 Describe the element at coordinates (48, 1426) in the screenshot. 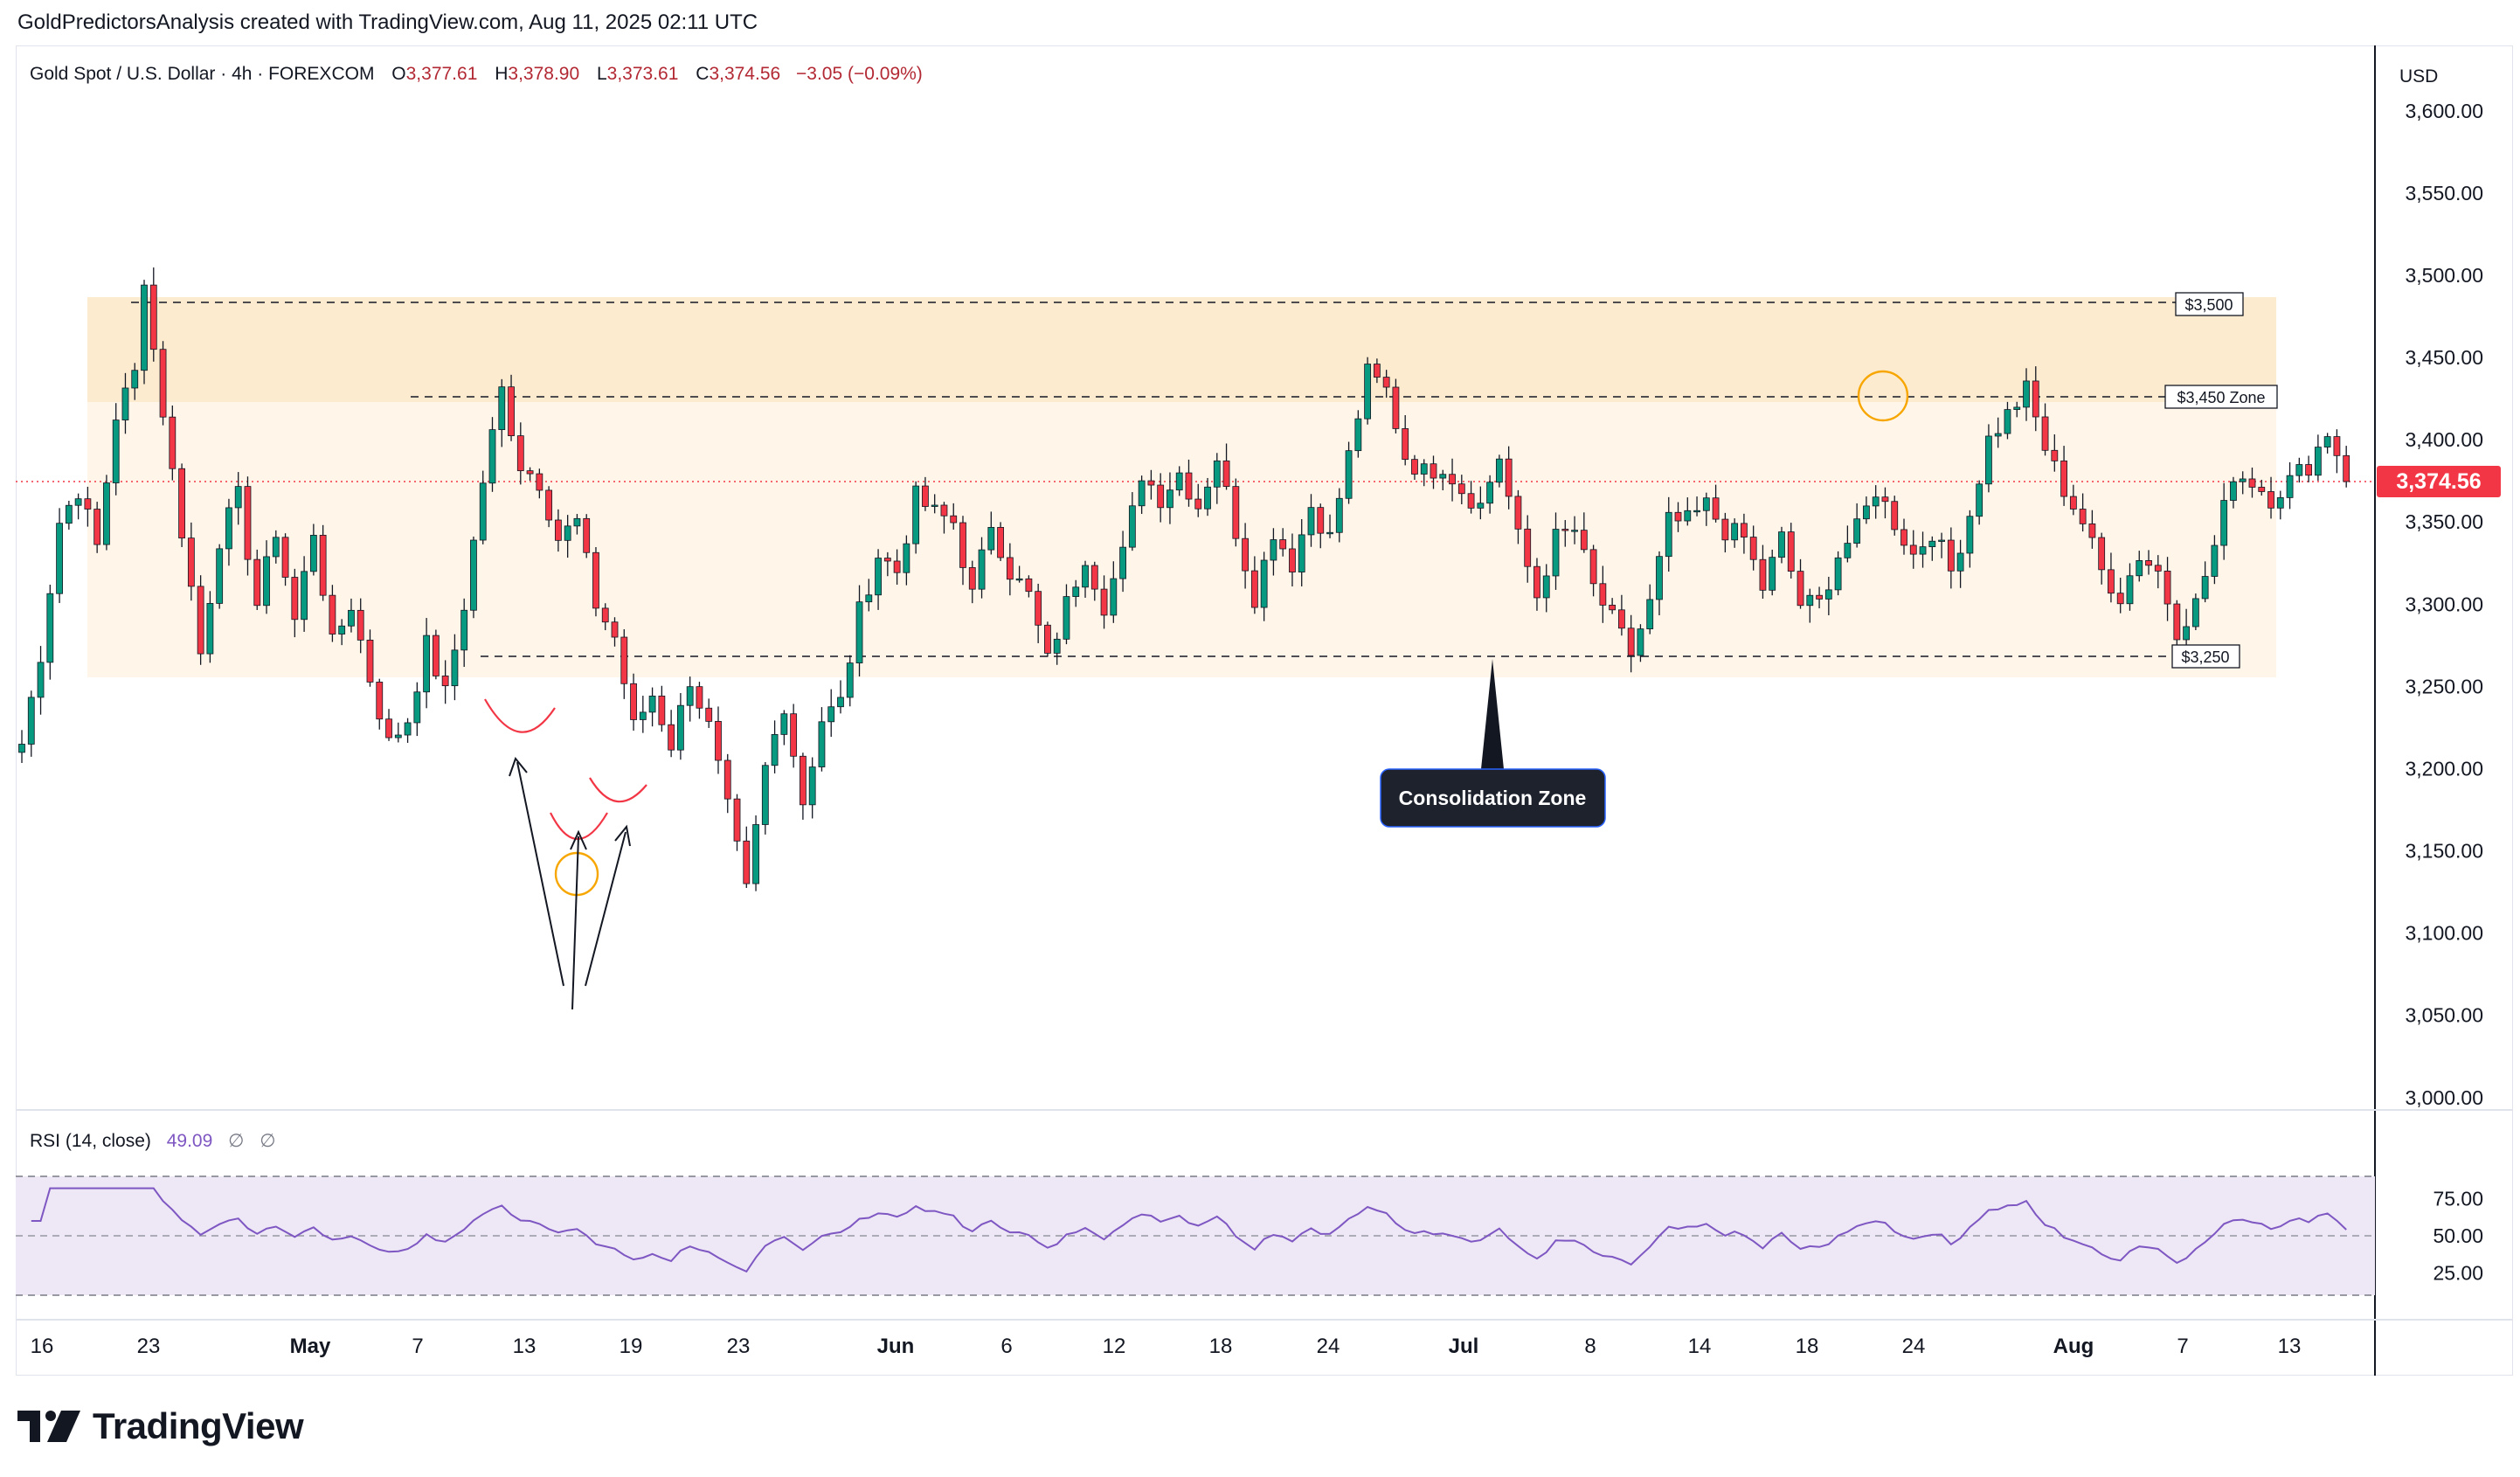

I see `tradingview-logo-icon` at that location.